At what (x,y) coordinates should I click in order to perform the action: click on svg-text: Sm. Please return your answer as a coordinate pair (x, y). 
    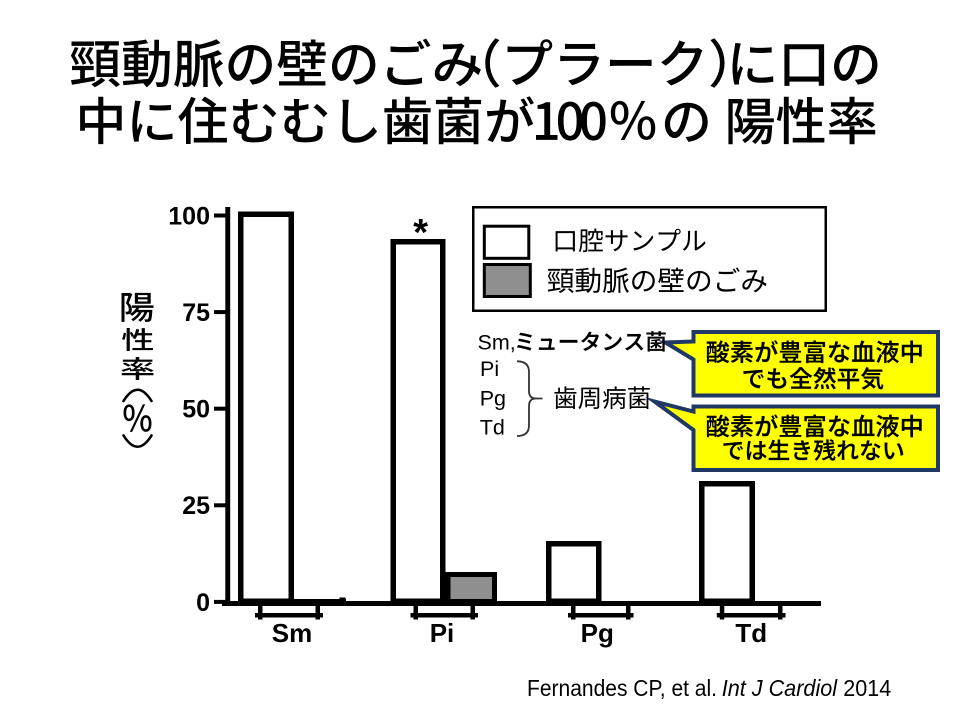
    Looking at the image, I should click on (292, 633).